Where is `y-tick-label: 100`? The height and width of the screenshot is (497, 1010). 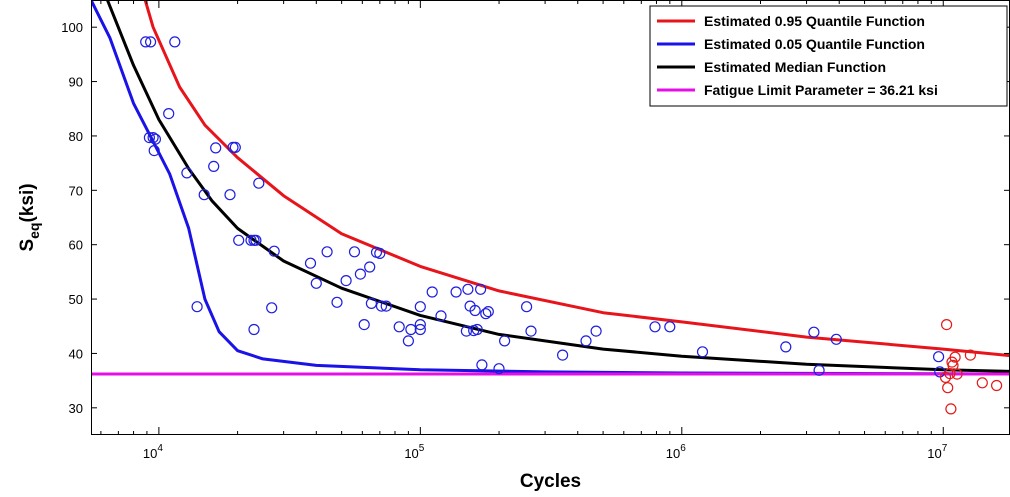 y-tick-label: 100 is located at coordinates (72, 27).